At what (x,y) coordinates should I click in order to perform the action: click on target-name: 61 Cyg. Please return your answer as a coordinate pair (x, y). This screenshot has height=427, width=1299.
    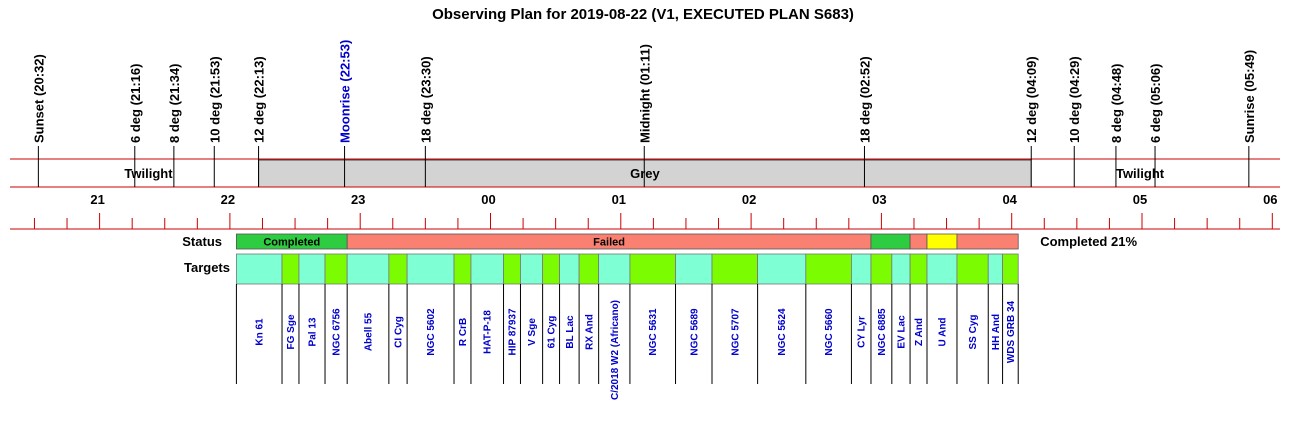
    Looking at the image, I should click on (552, 332).